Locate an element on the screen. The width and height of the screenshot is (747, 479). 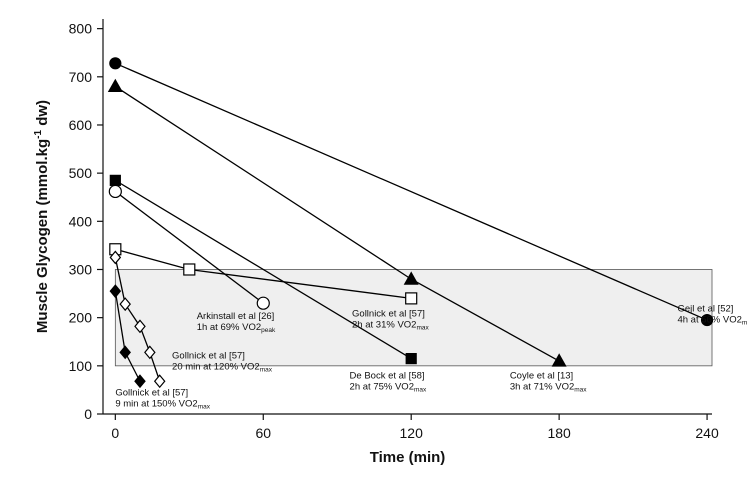
x-tick-label: 240 is located at coordinates (707, 433).